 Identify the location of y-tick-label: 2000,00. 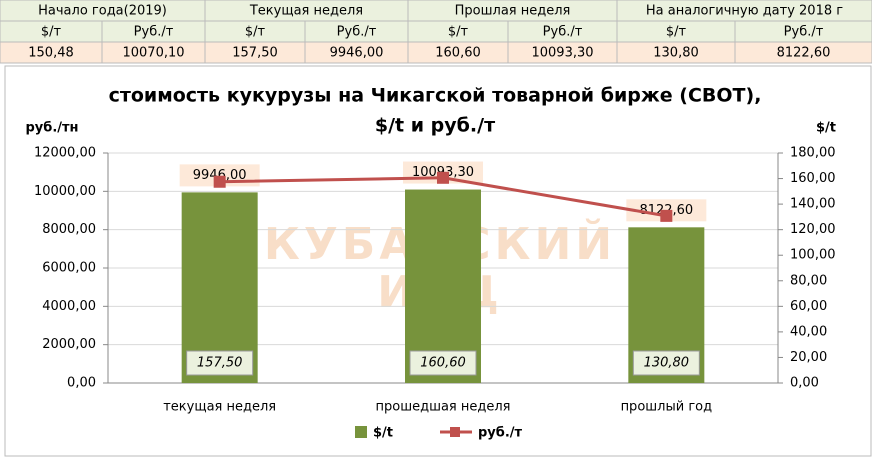
(69, 344).